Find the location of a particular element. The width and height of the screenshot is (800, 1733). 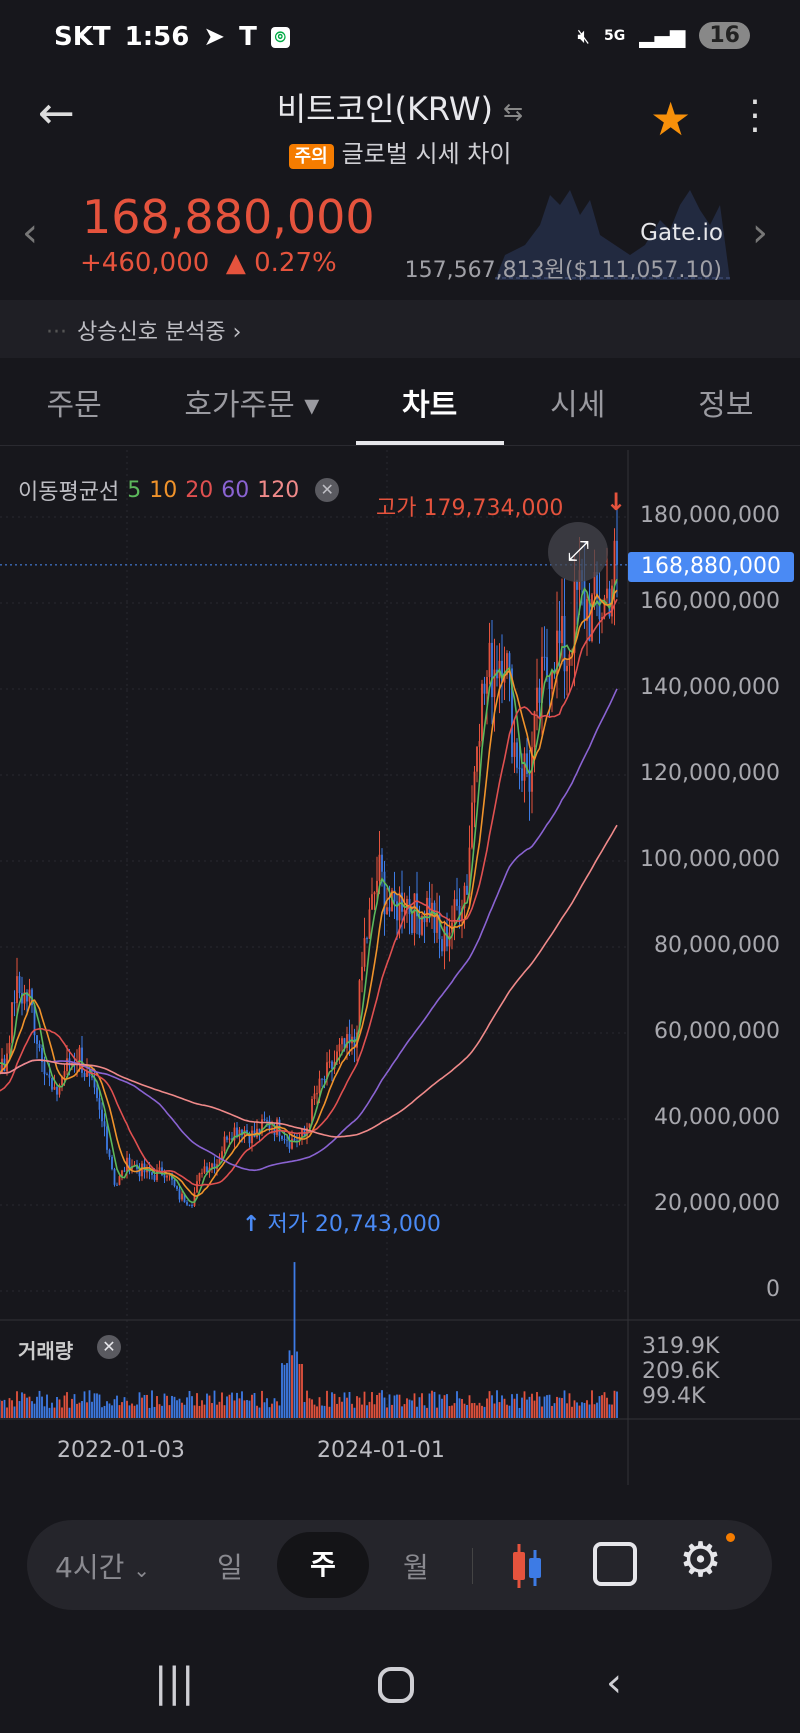

candle-type-icon is located at coordinates (527, 1566).